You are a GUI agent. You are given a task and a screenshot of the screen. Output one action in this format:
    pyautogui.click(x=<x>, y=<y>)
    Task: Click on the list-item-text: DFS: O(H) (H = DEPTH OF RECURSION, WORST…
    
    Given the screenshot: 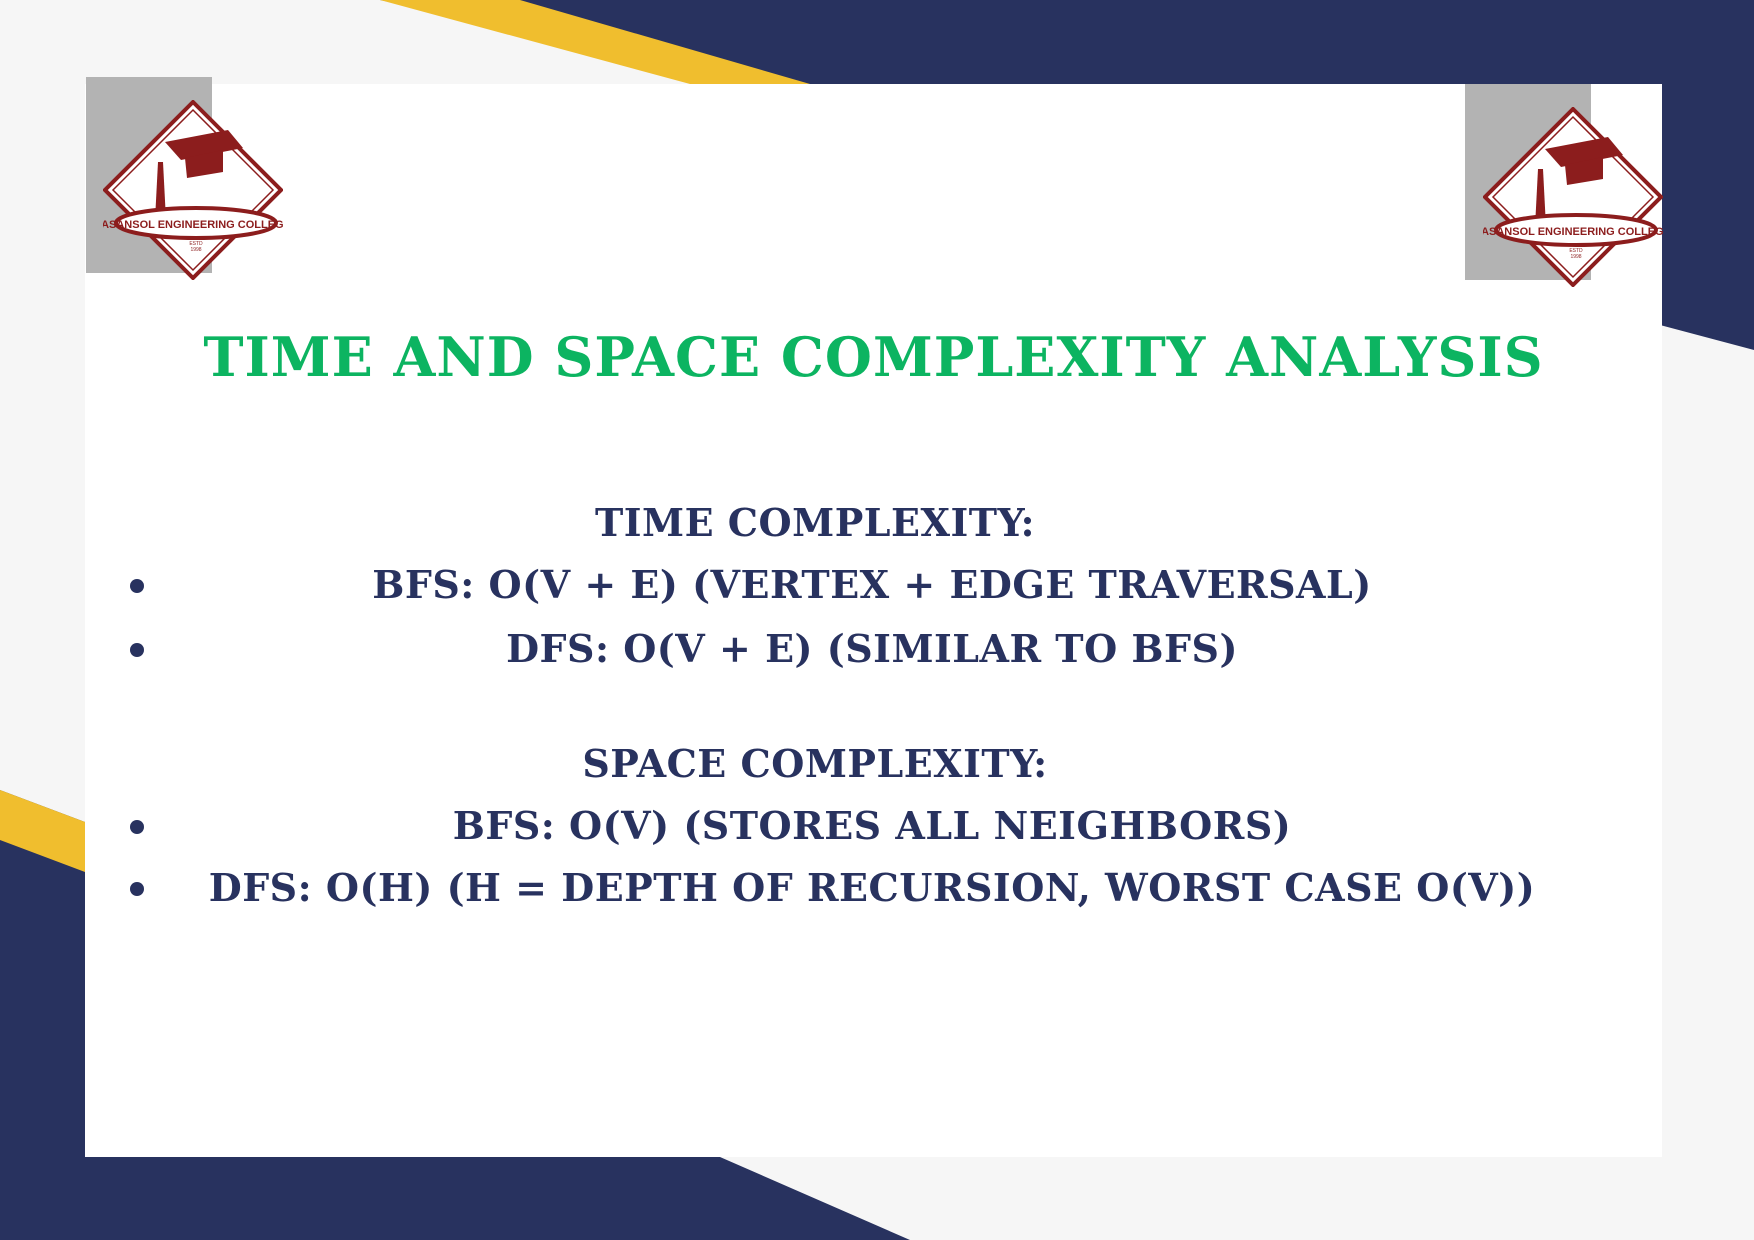 What is the action you would take?
    pyautogui.click(x=872, y=887)
    